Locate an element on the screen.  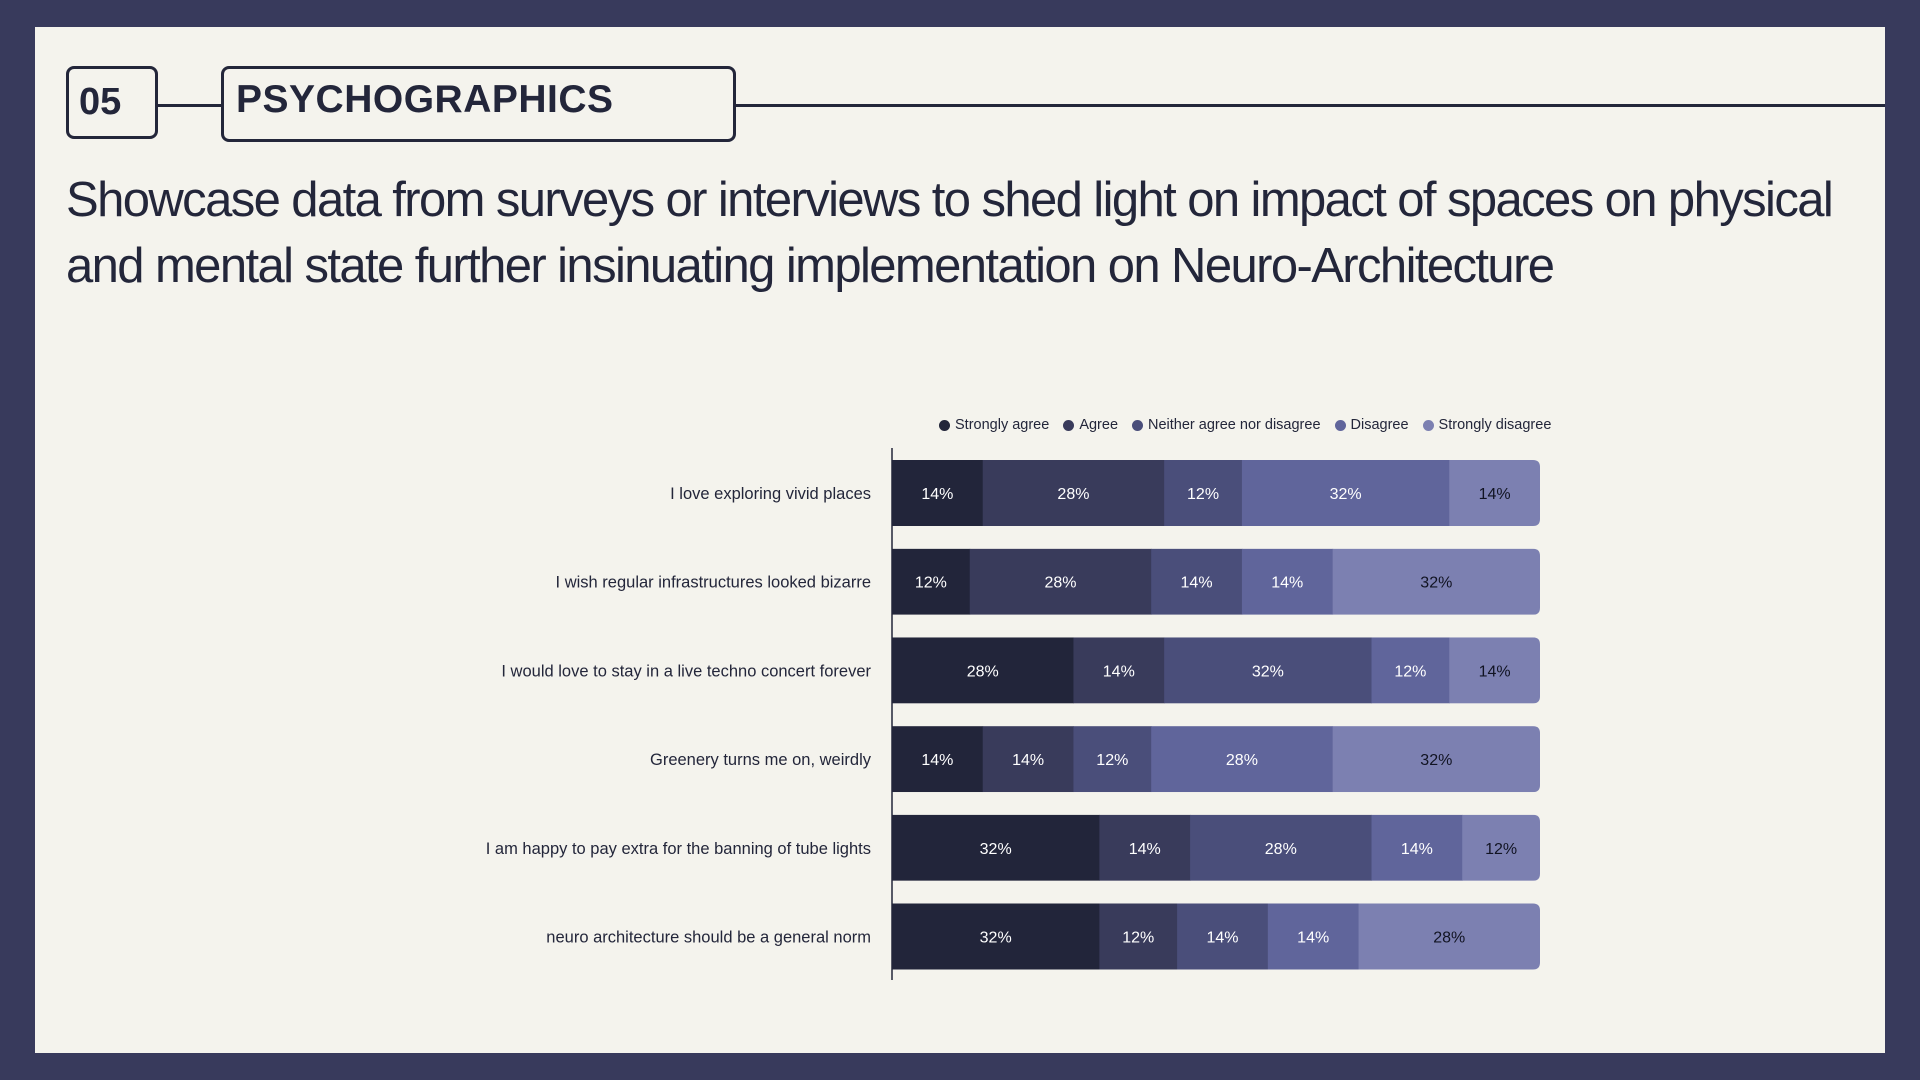
legend-label: Disagree is located at coordinates (1379, 425).